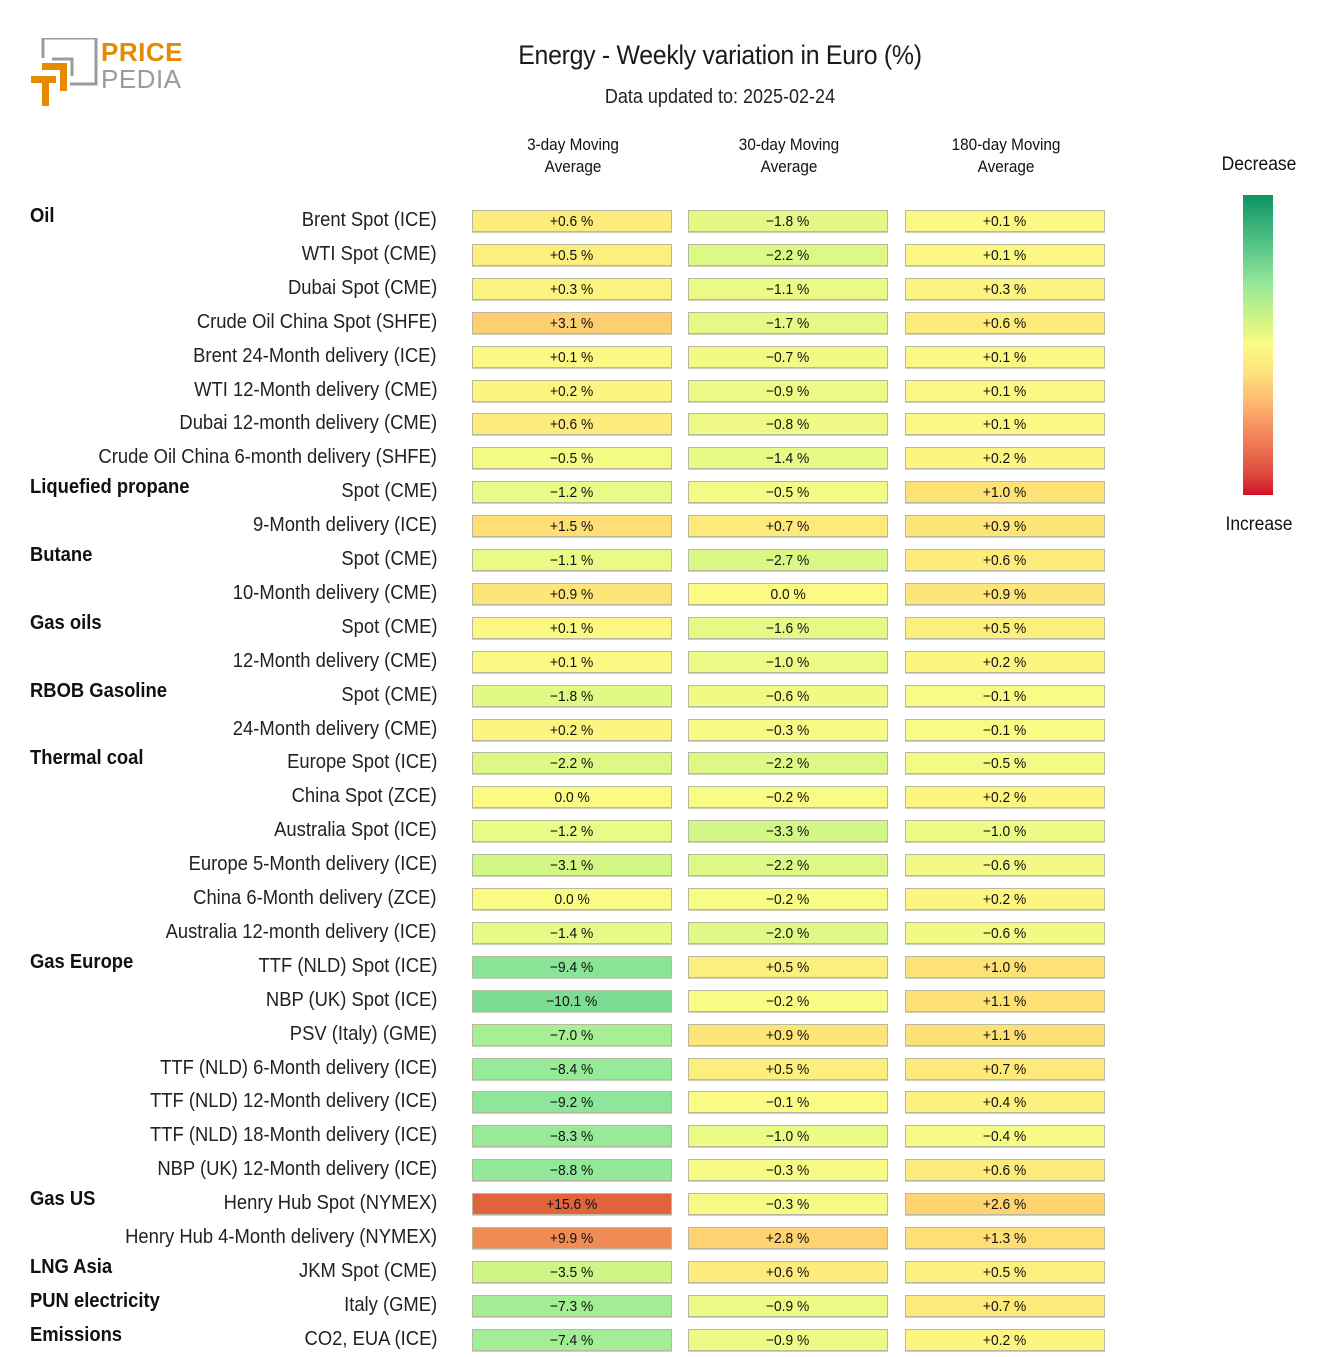 This screenshot has height=1357, width=1320. Describe the element at coordinates (312, 864) in the screenshot. I see `row-label: Europe 5-Month delivery (ICE)` at that location.